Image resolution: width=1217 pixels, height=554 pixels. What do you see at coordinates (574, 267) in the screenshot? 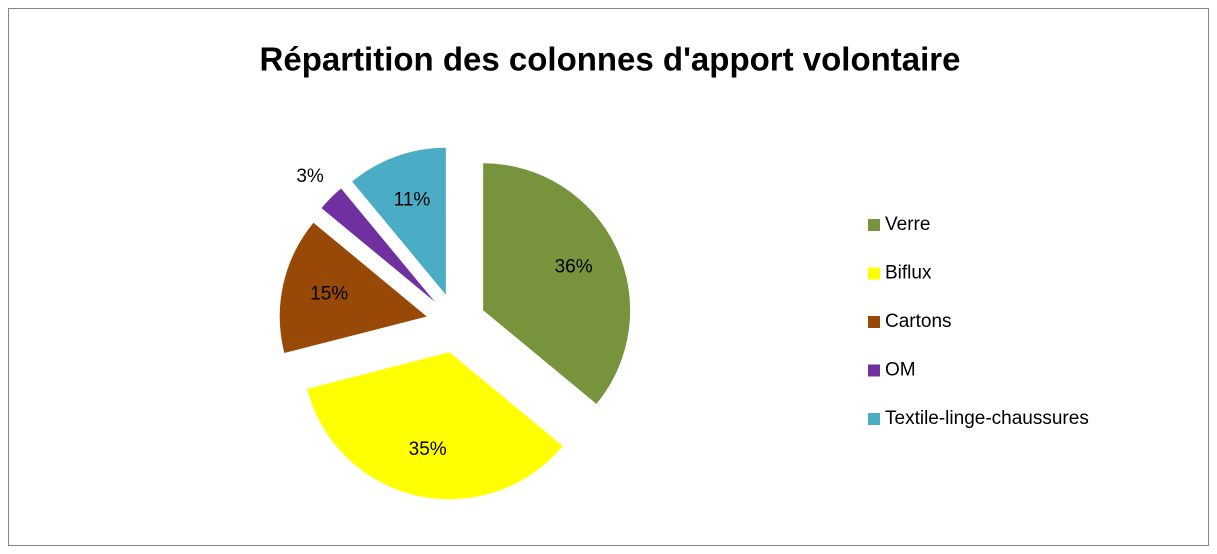
I see `data-label: 36%` at bounding box center [574, 267].